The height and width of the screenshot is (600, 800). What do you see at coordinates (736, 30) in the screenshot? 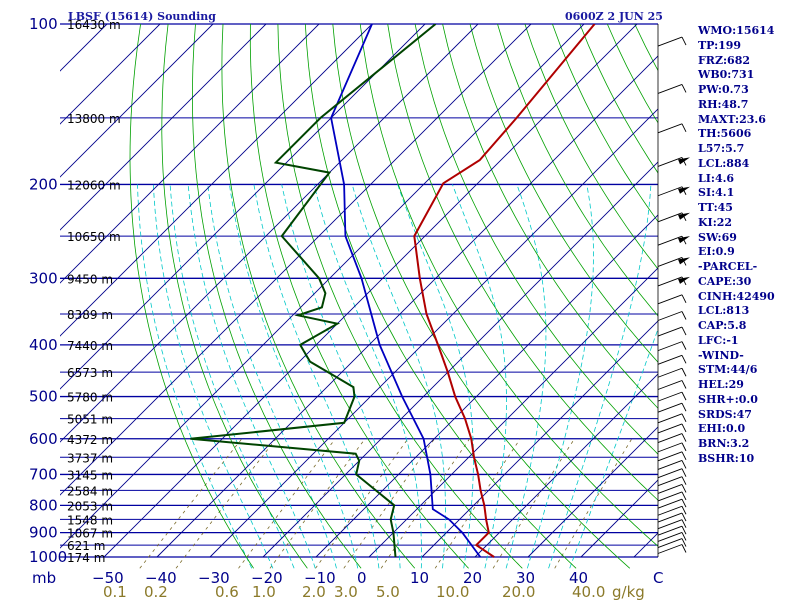
I see `stat-line: WMO:15614` at bounding box center [736, 30].